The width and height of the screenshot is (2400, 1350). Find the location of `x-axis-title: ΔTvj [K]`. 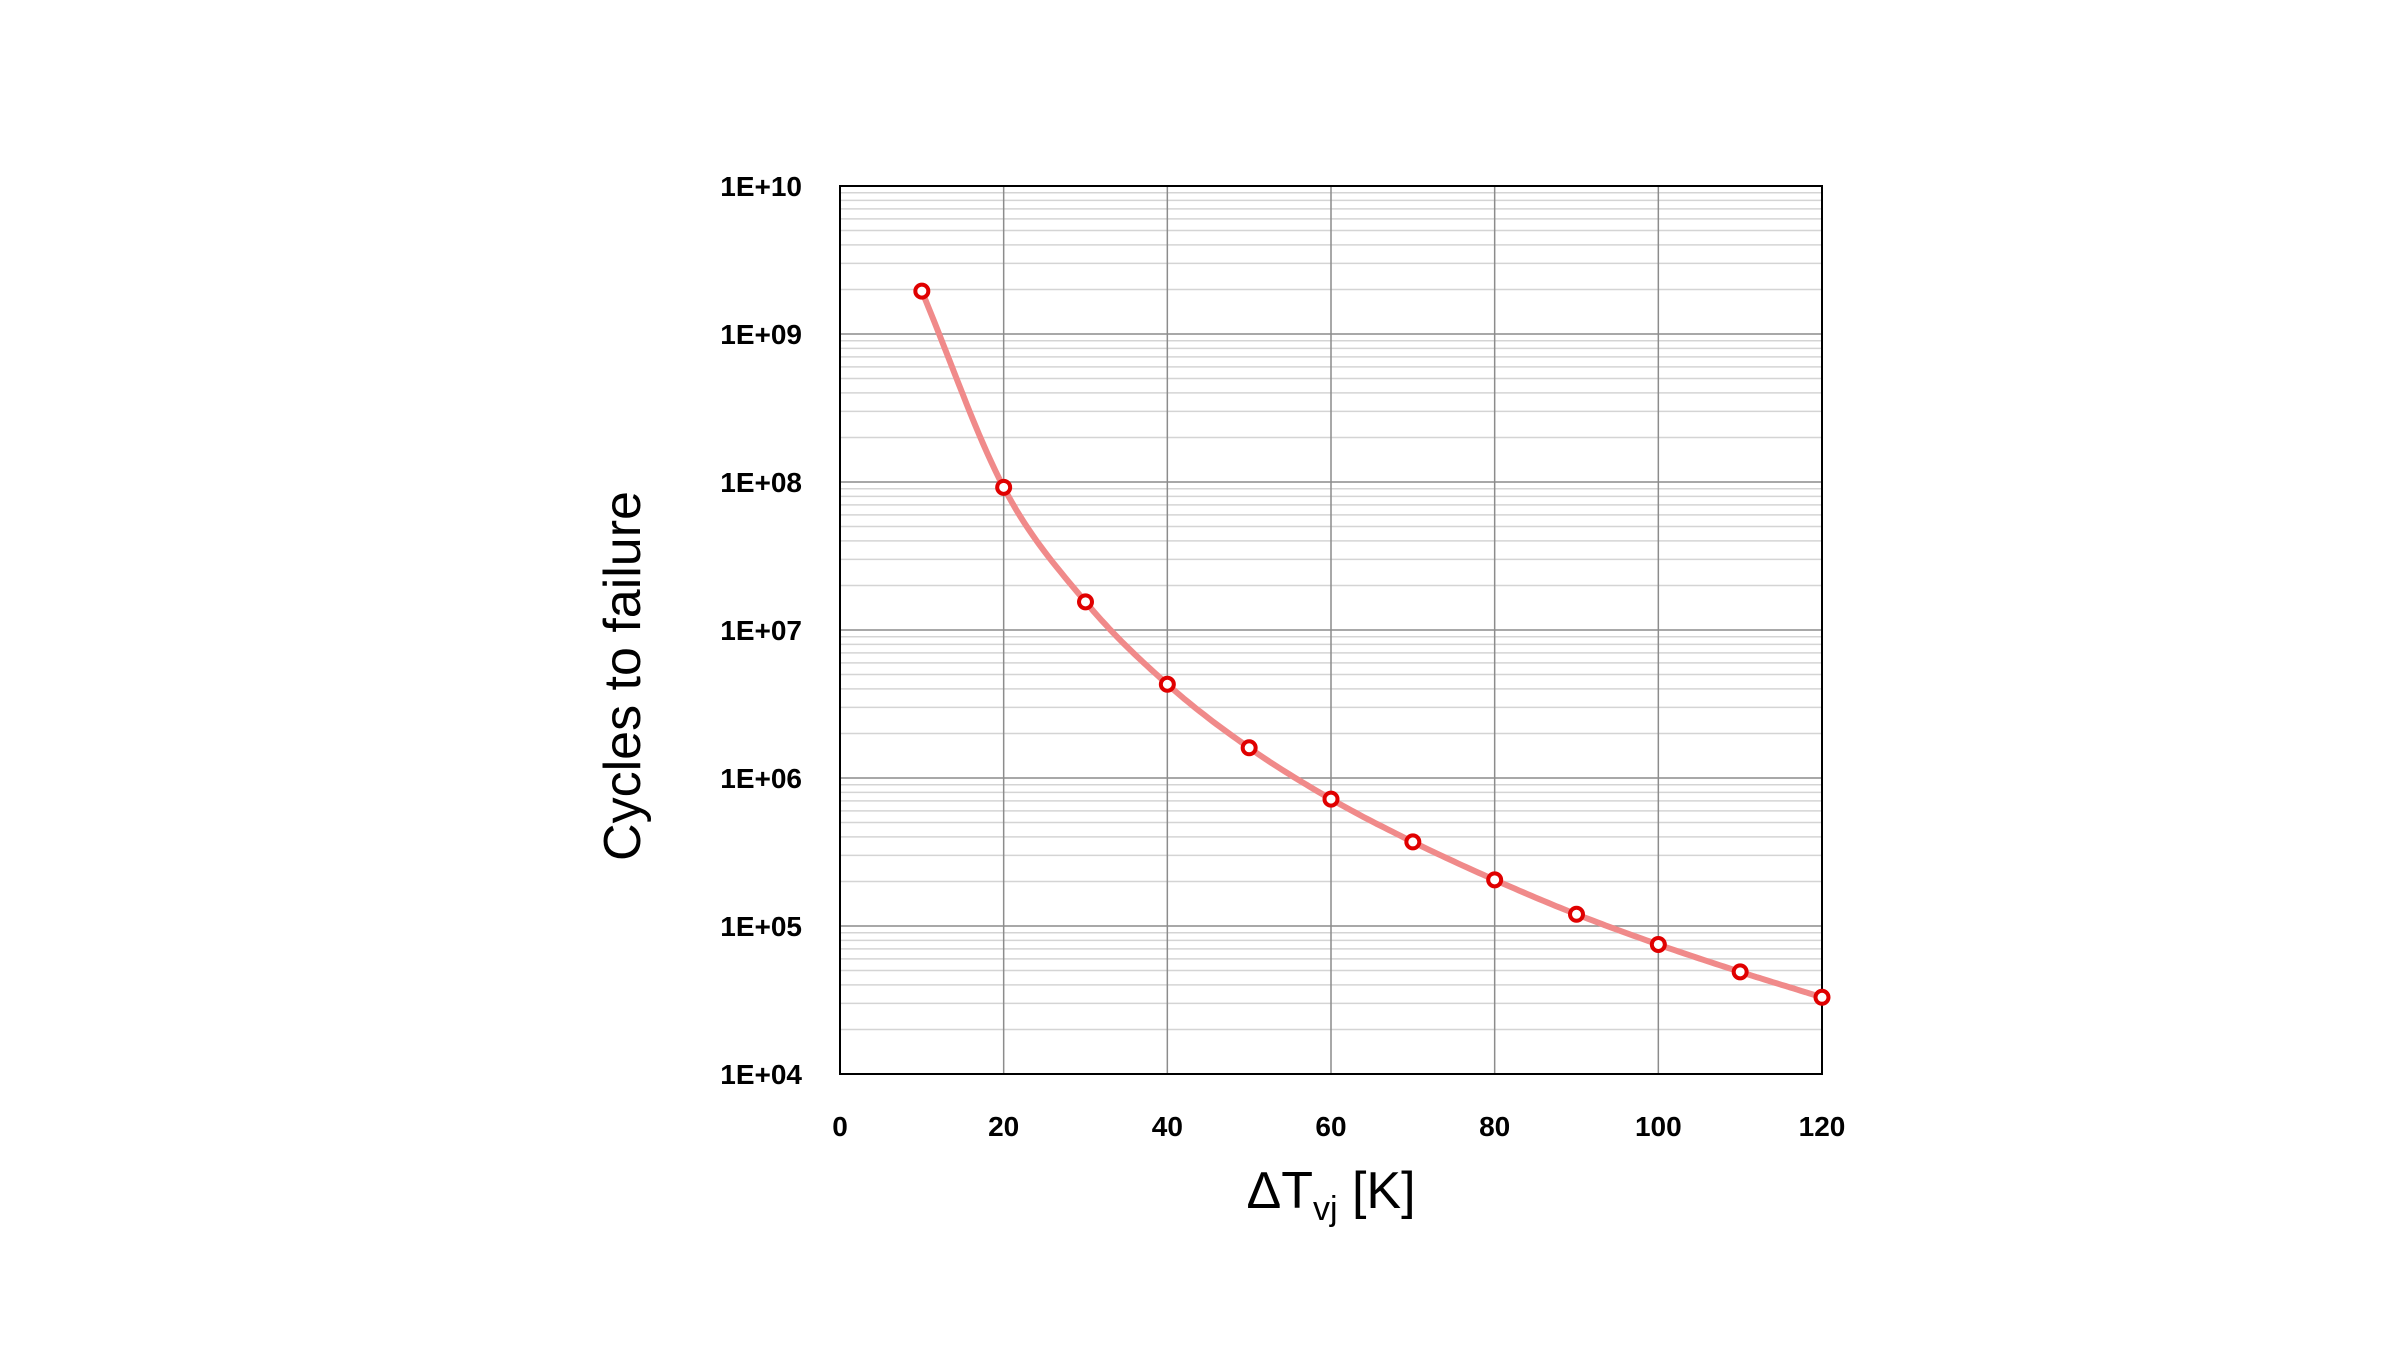

x-axis-title: ΔTvj [K] is located at coordinates (1330, 1195).